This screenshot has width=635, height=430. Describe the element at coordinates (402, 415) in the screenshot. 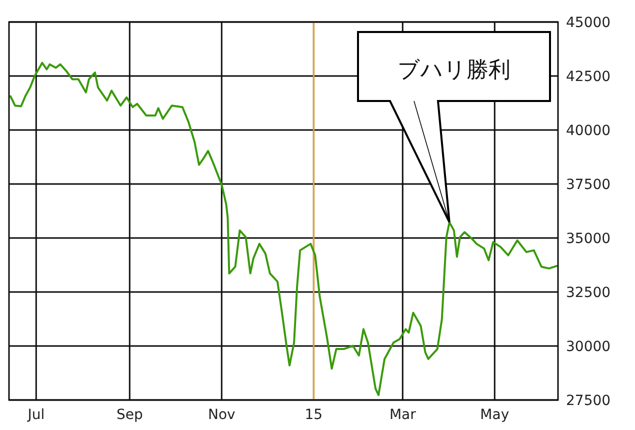

I see `x-tick-label: Mar` at that location.